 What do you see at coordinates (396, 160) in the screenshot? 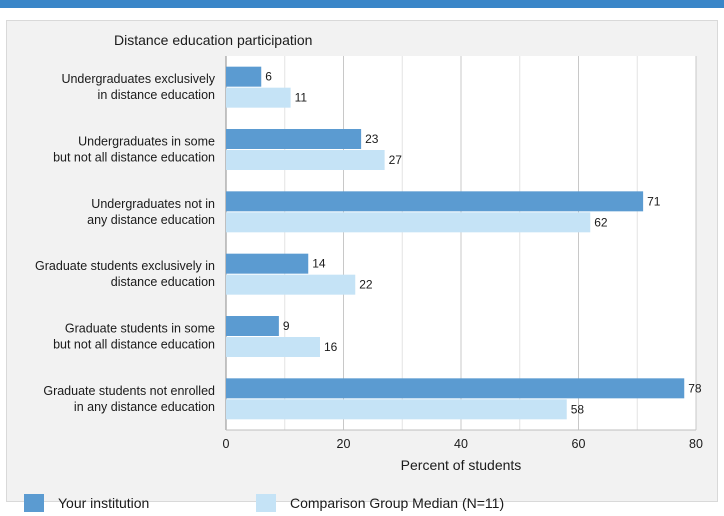
I see `bar-value-label: 27` at bounding box center [396, 160].